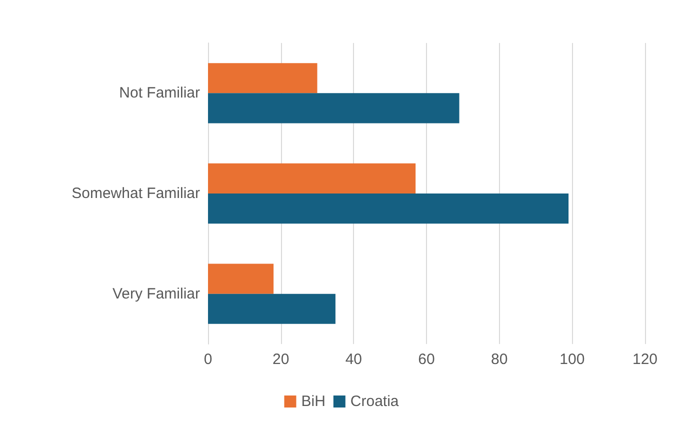 The image size is (683, 432). Describe the element at coordinates (353, 359) in the screenshot. I see `x-tick-label: 40` at that location.